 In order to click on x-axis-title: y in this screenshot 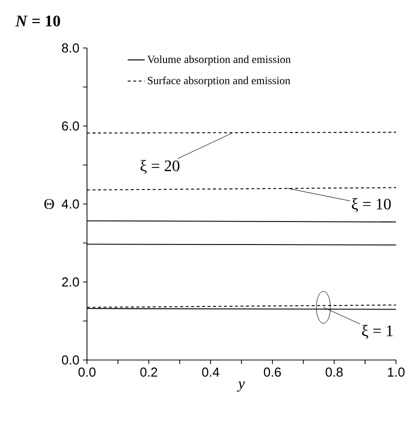, I will do `click(240, 387)`.